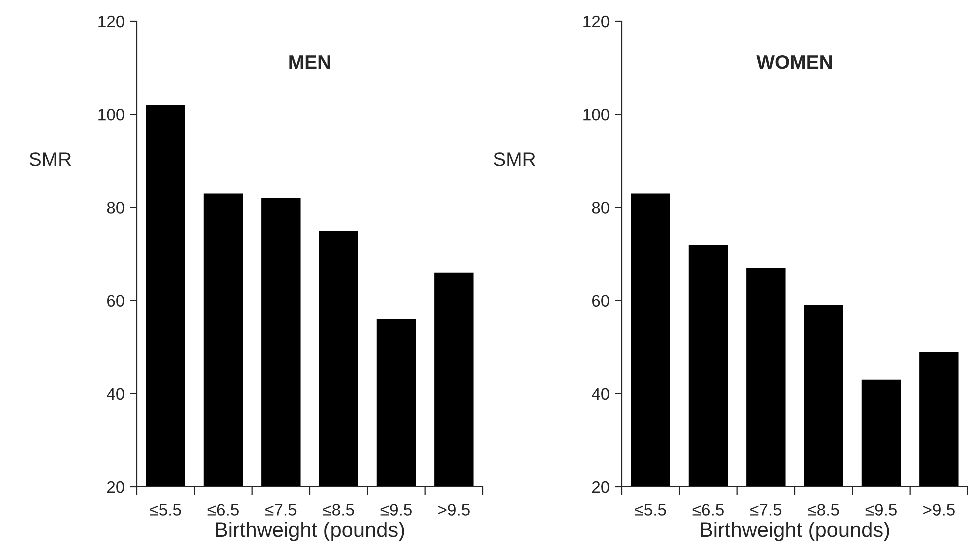  What do you see at coordinates (794, 62) in the screenshot?
I see `text: WOMEN` at bounding box center [794, 62].